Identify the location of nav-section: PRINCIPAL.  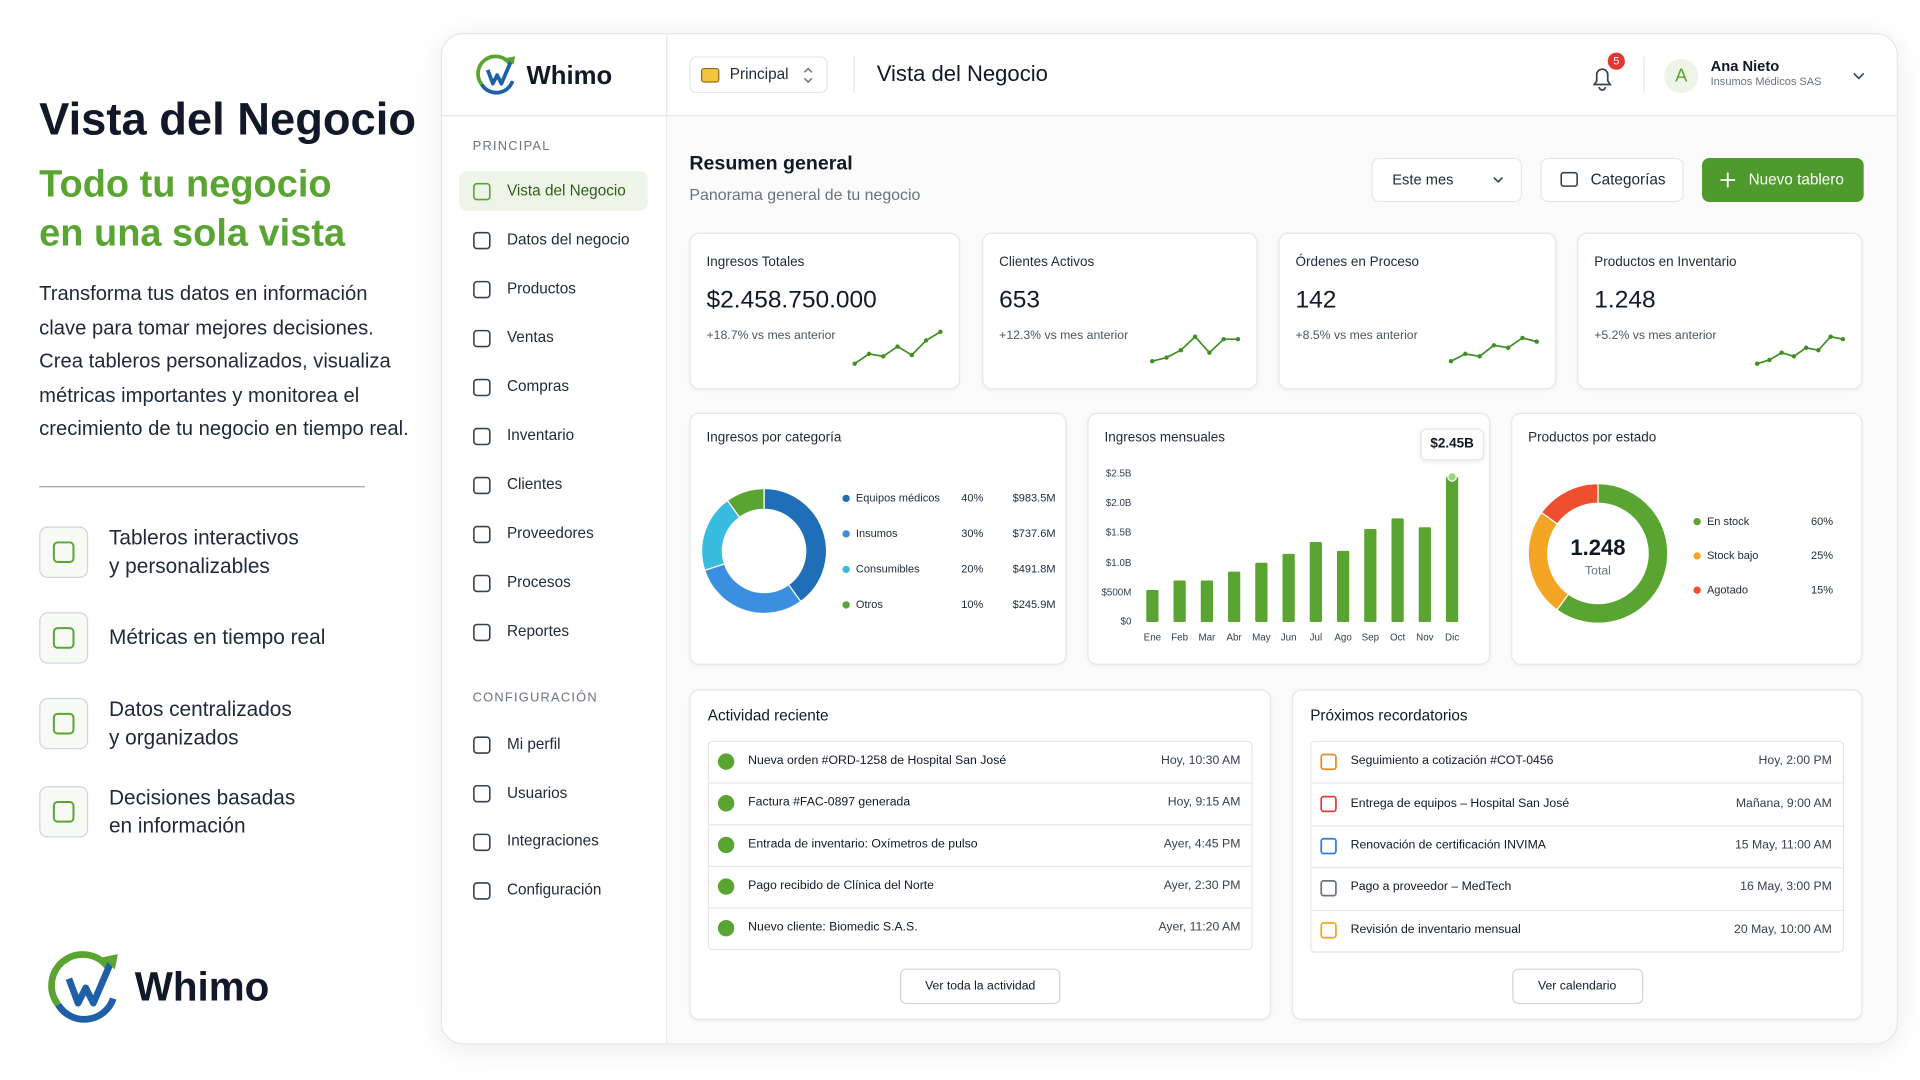
(511, 146).